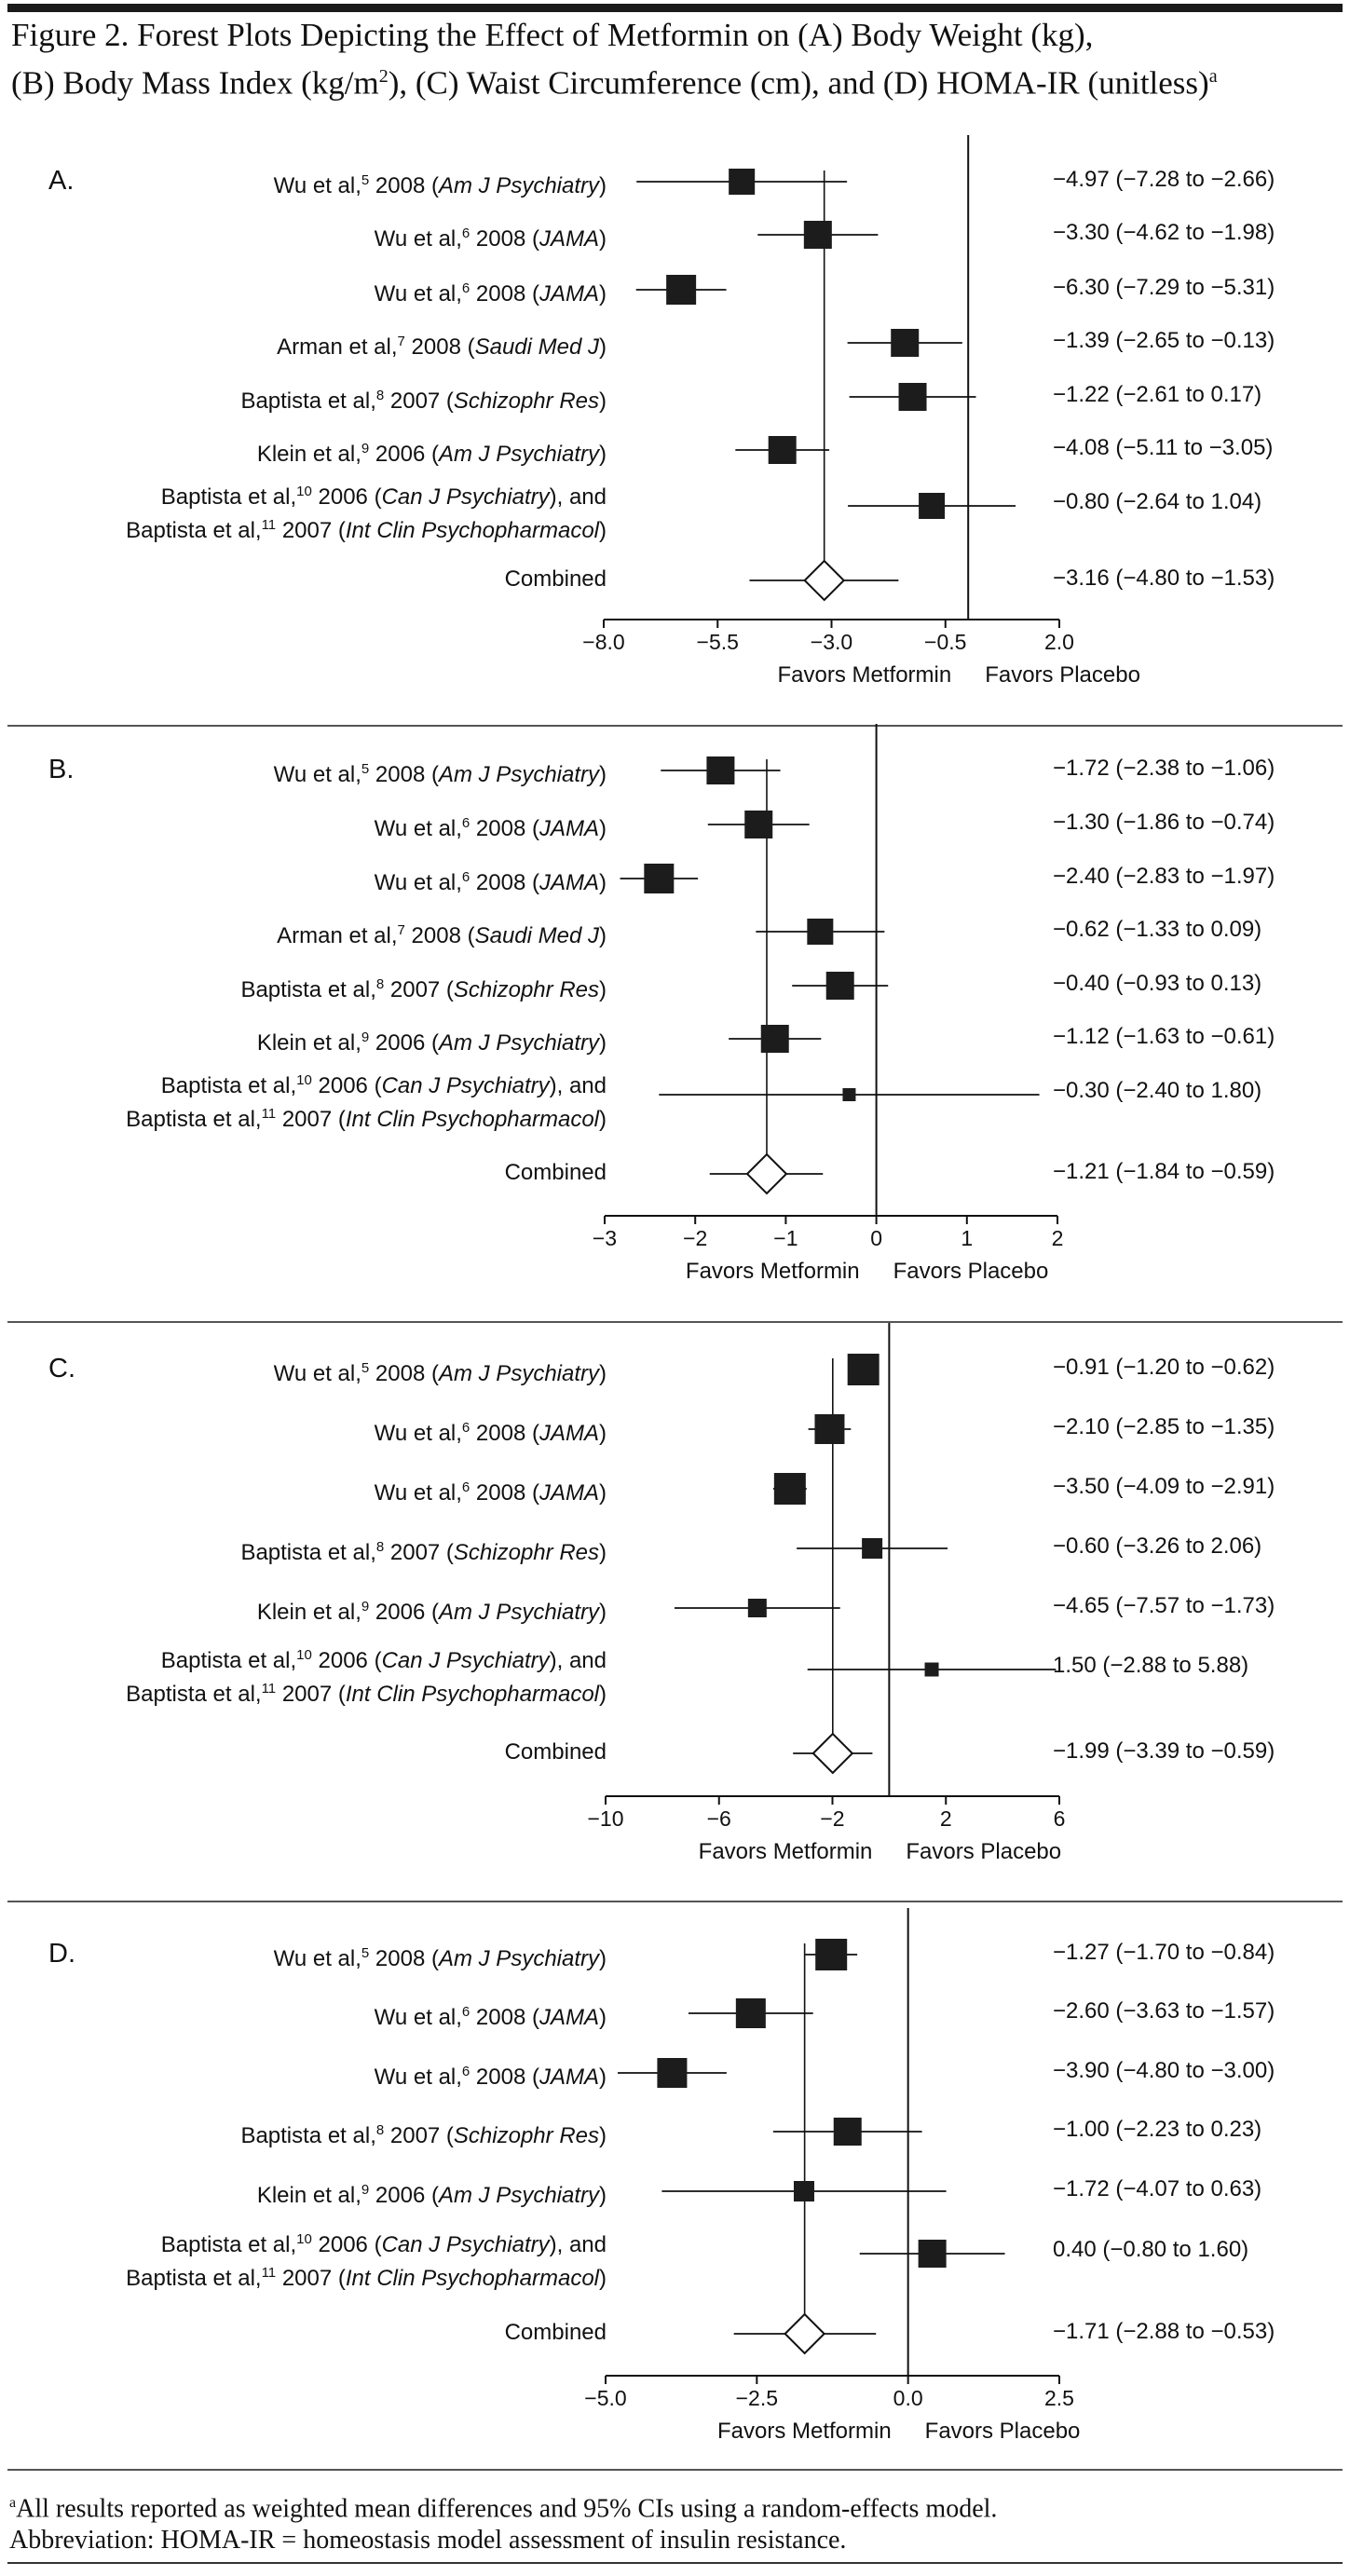 Image resolution: width=1350 pixels, height=2576 pixels. I want to click on study-label: Klein et al,9 2006 (Am J Psychiatry), so click(432, 2193).